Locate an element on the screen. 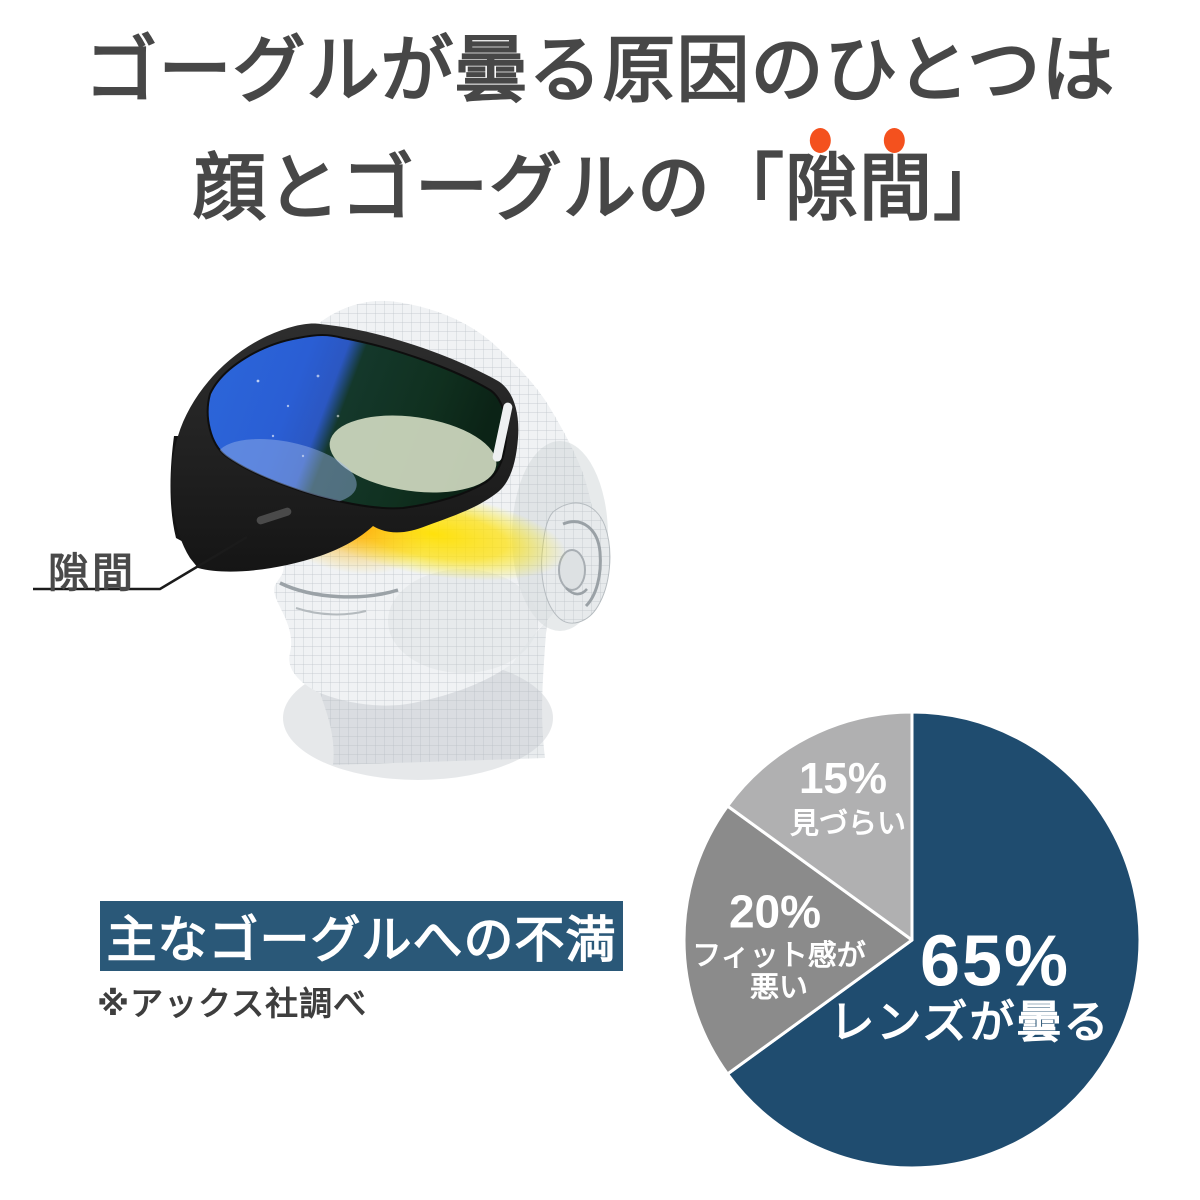  pie-label-midzurai: 見づらい is located at coordinates (848, 824).